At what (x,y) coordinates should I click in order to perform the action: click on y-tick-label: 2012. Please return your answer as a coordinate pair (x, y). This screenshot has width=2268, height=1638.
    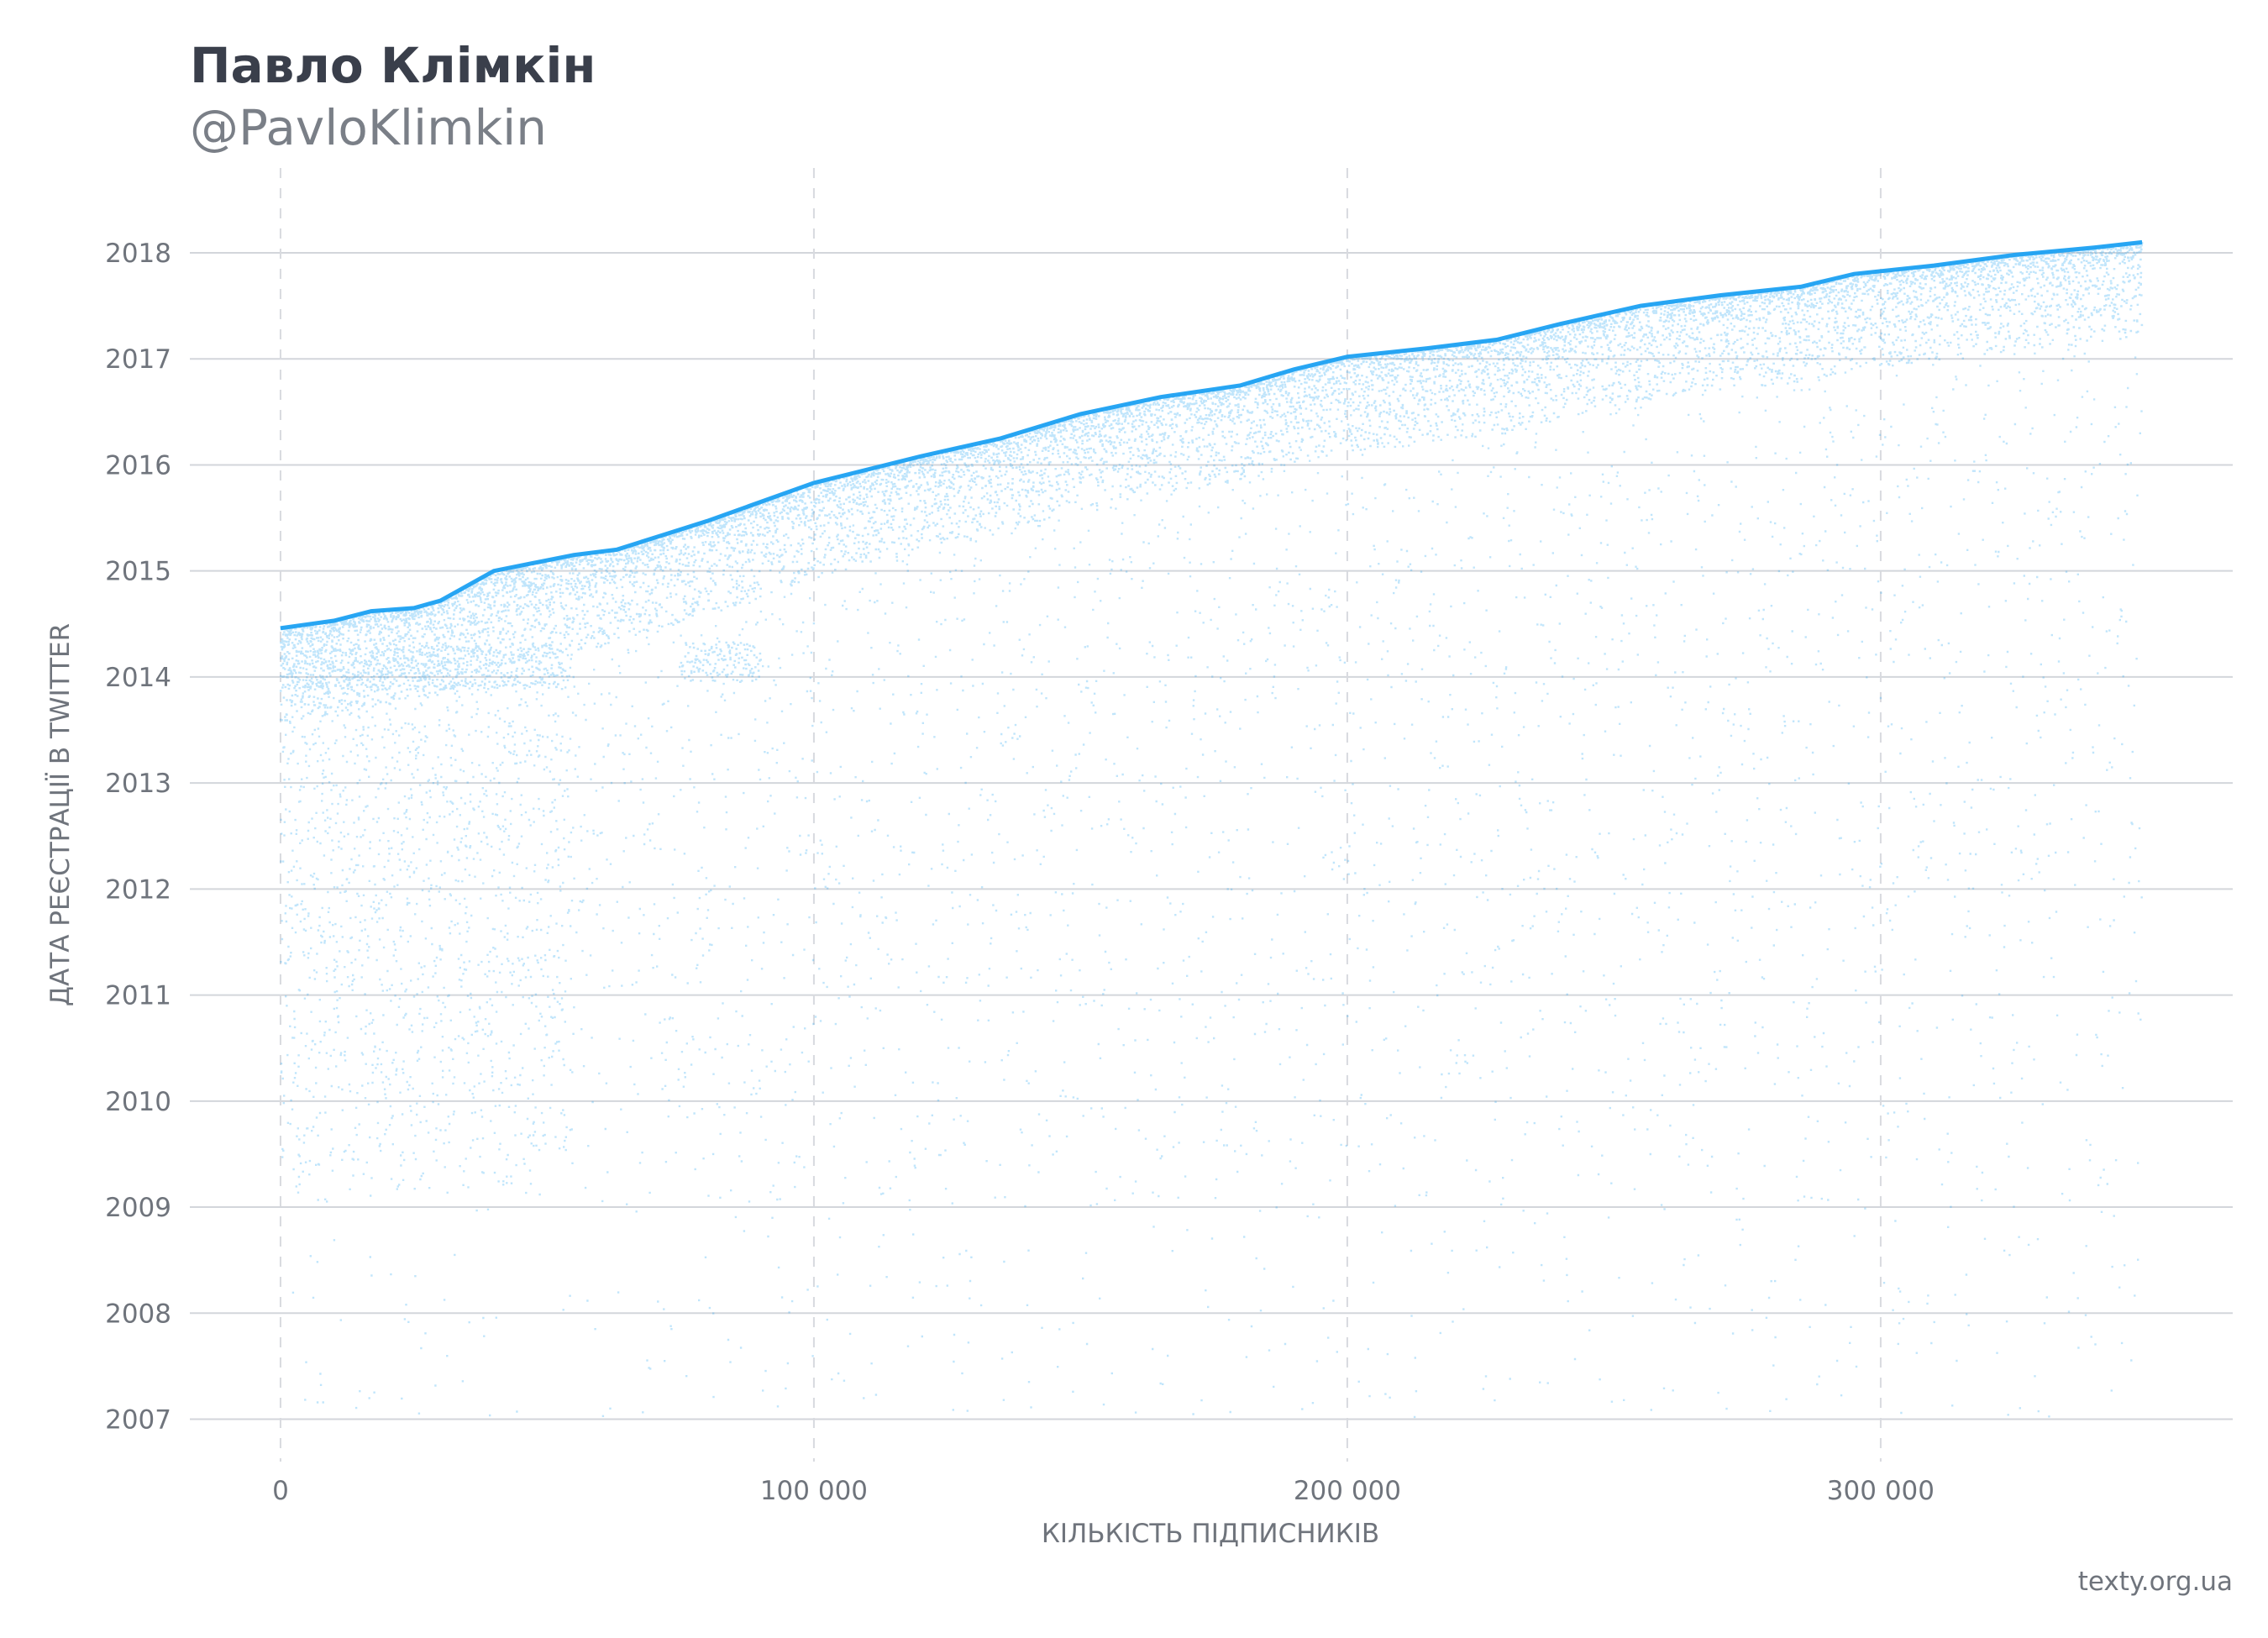
    Looking at the image, I should click on (138, 889).